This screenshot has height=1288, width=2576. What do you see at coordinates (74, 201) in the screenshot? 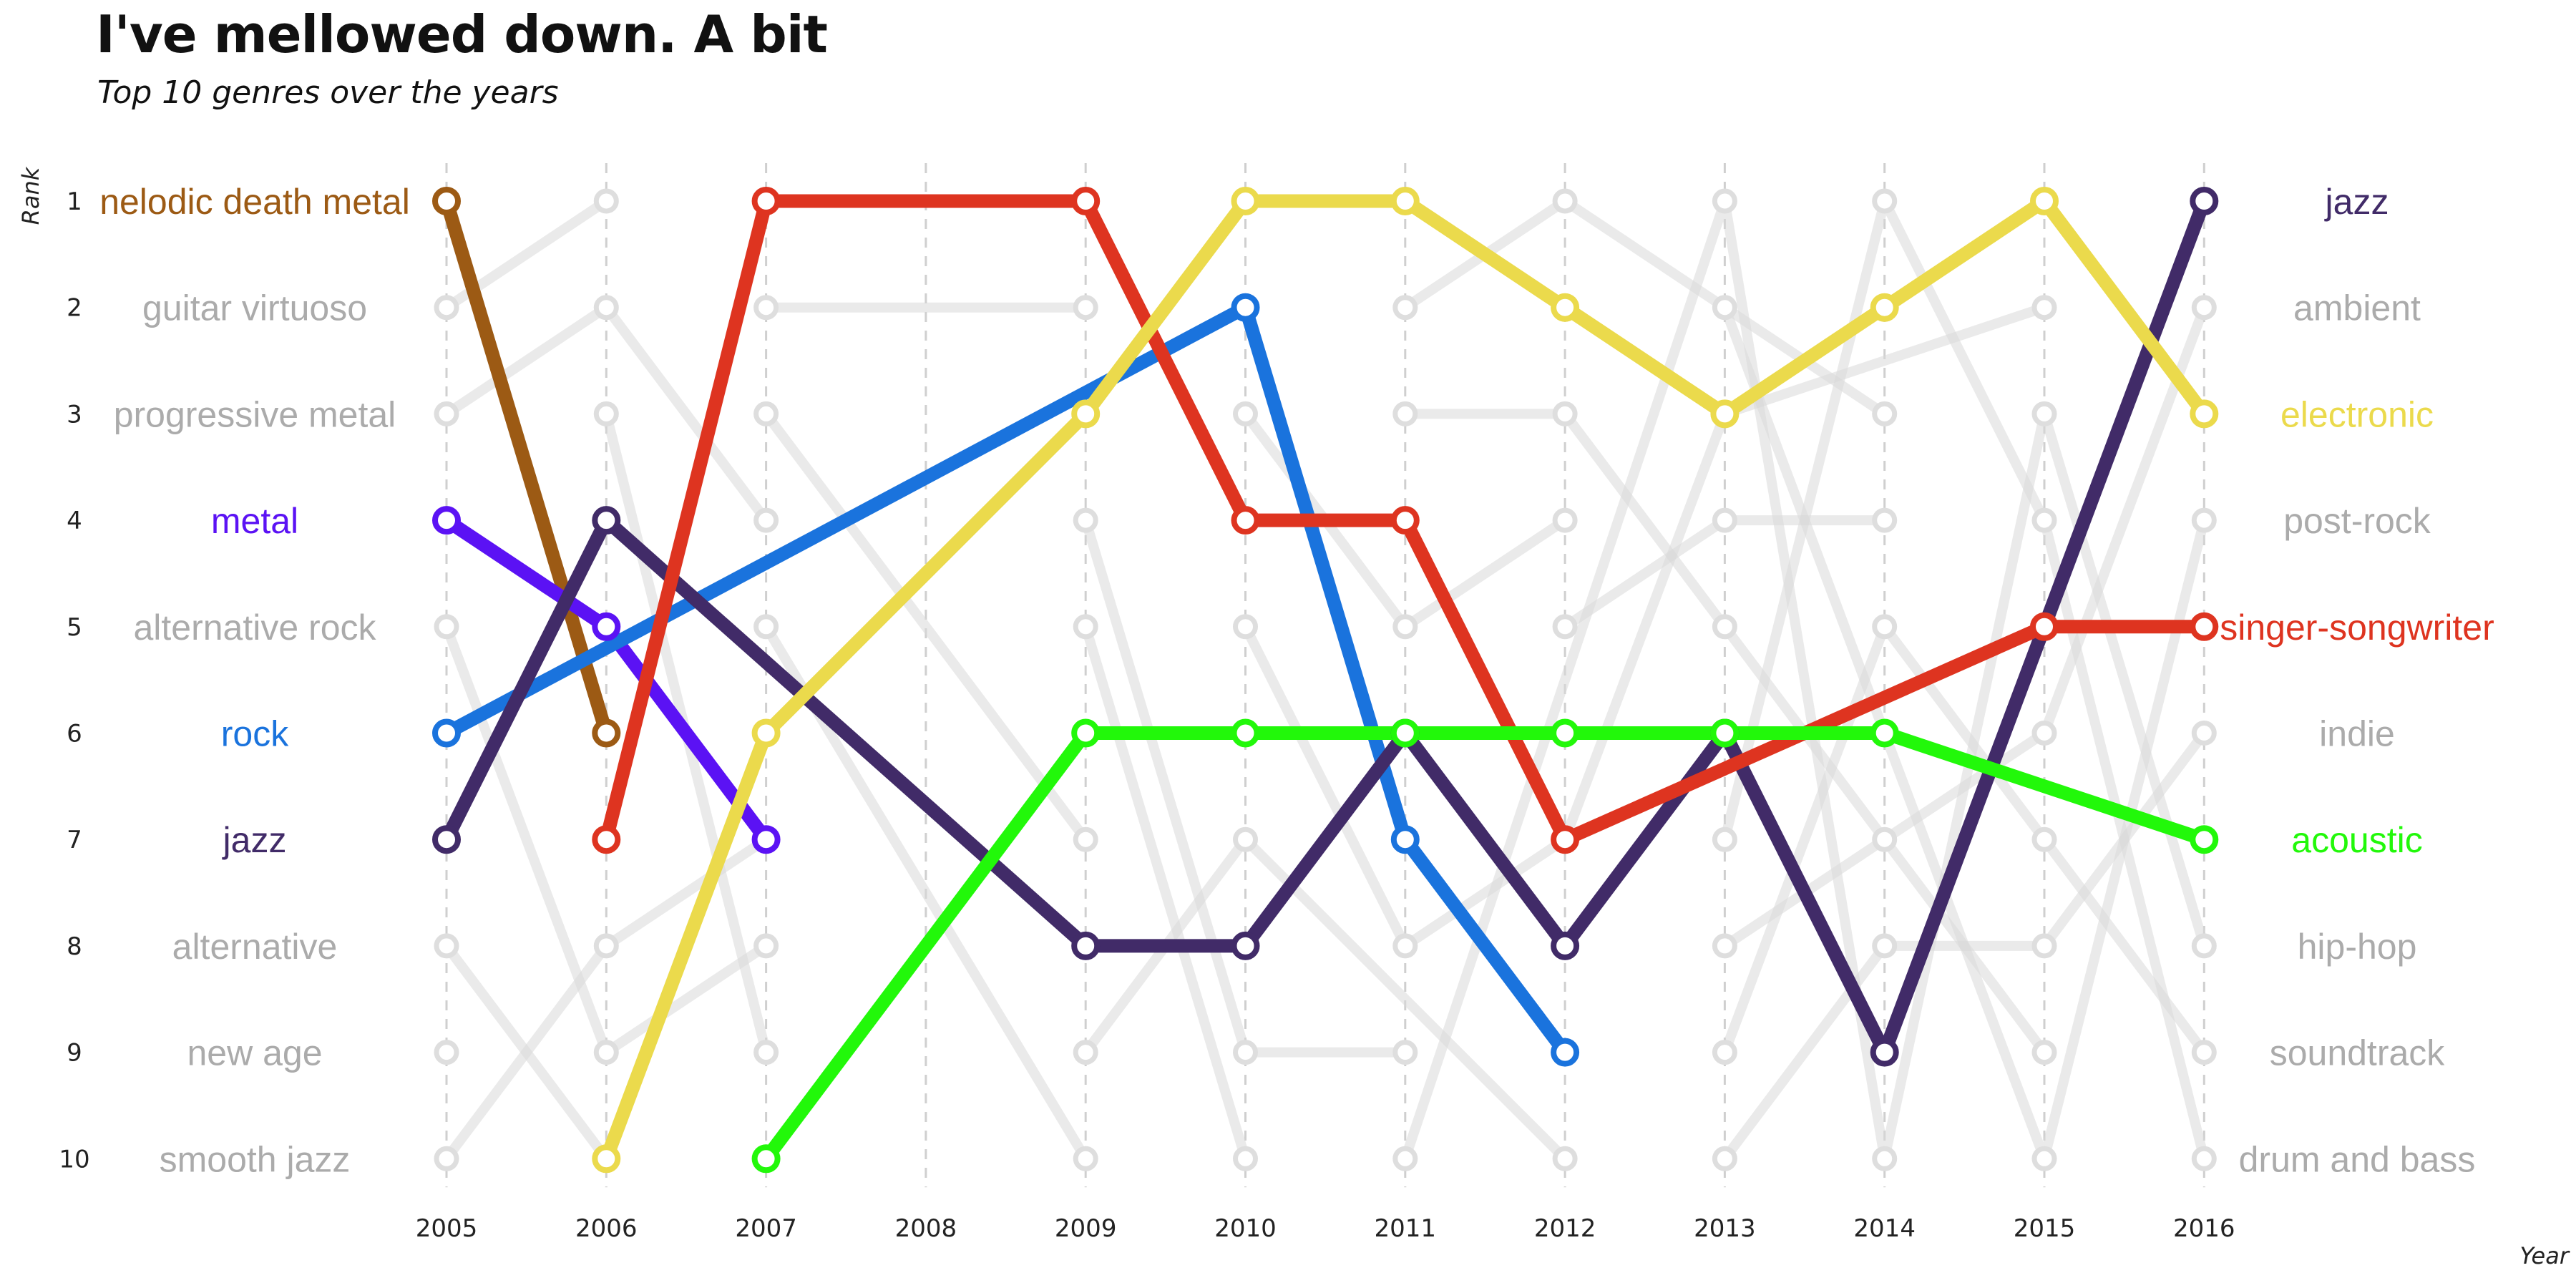
I see `y-tick-label: 1` at bounding box center [74, 201].